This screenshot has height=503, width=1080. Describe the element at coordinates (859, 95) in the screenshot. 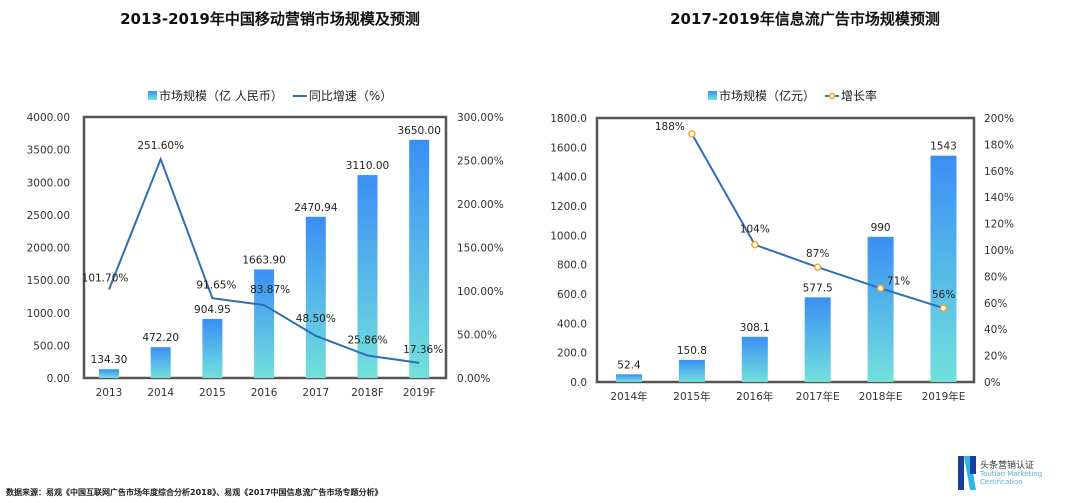

I see `legend-line-label: 增长率` at that location.